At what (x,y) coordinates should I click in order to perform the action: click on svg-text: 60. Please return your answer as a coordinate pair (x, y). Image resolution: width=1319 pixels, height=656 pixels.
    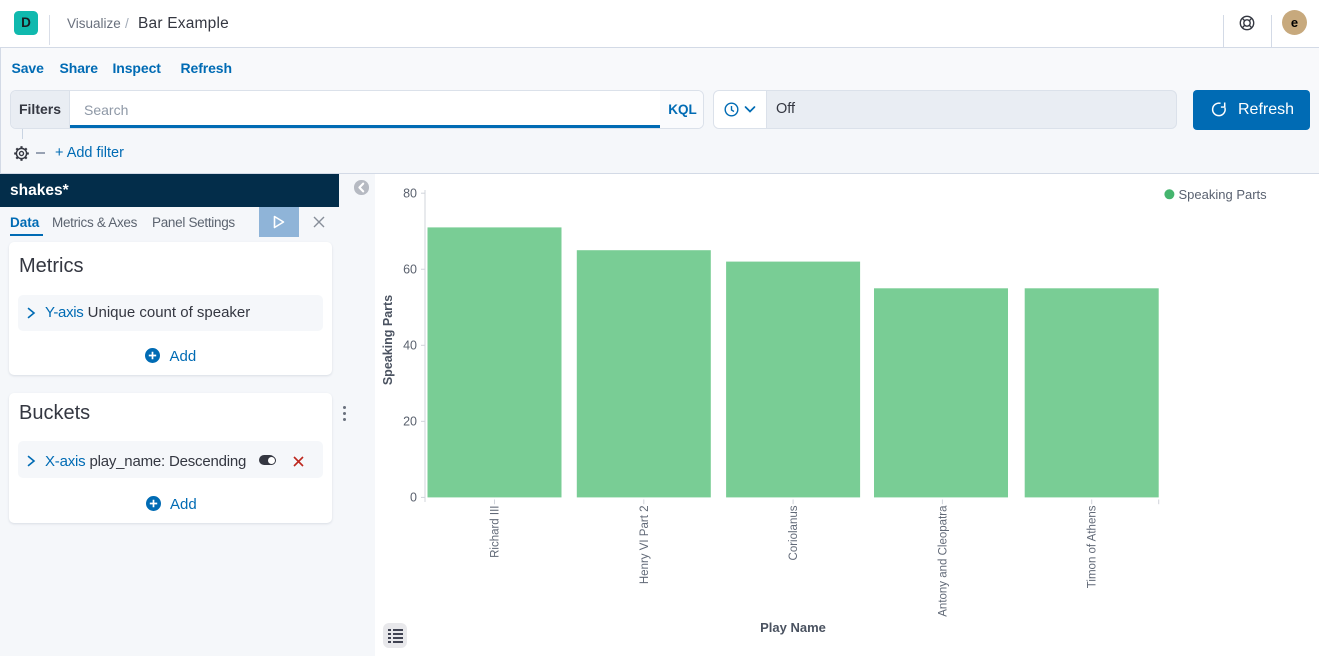
    Looking at the image, I should click on (410, 270).